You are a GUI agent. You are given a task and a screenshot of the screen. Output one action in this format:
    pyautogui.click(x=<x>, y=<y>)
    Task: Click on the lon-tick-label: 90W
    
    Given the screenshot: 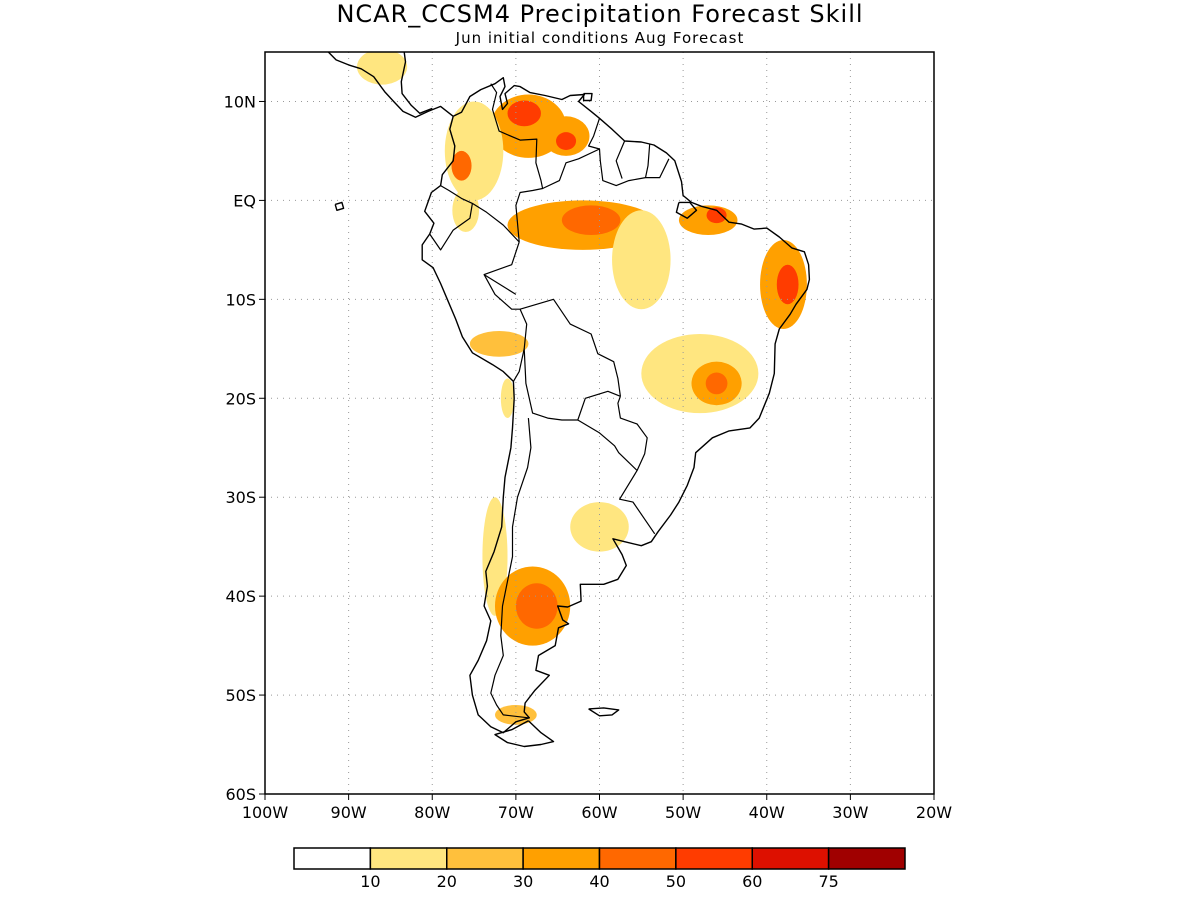 What is the action you would take?
    pyautogui.click(x=349, y=812)
    